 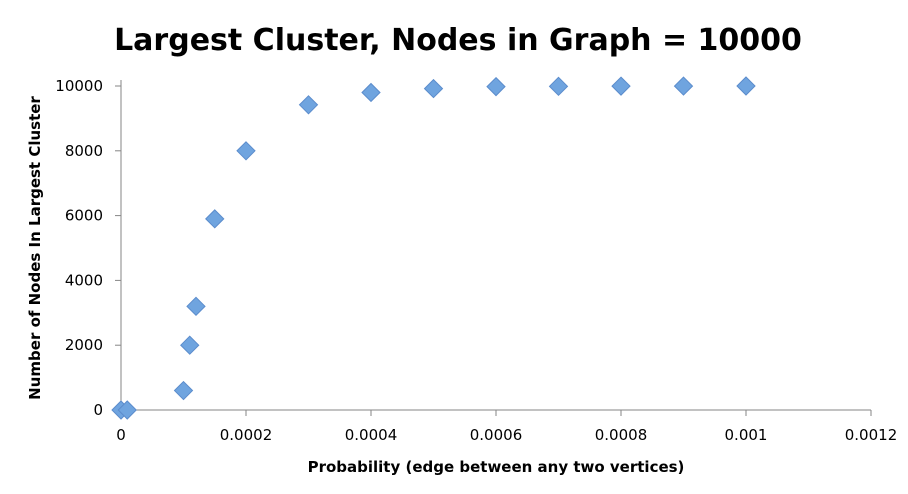 I want to click on y-tick-label: 4000, so click(x=84, y=280).